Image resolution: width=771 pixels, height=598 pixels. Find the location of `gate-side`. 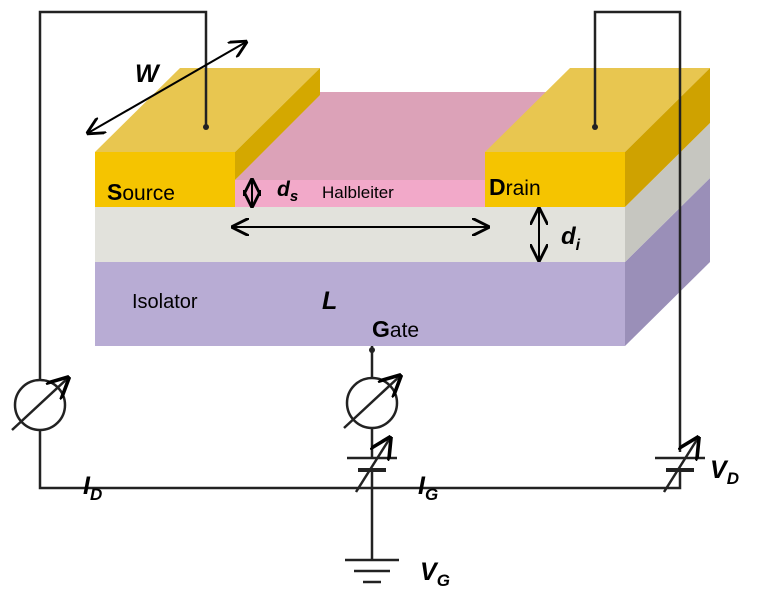

gate-side is located at coordinates (667, 262).